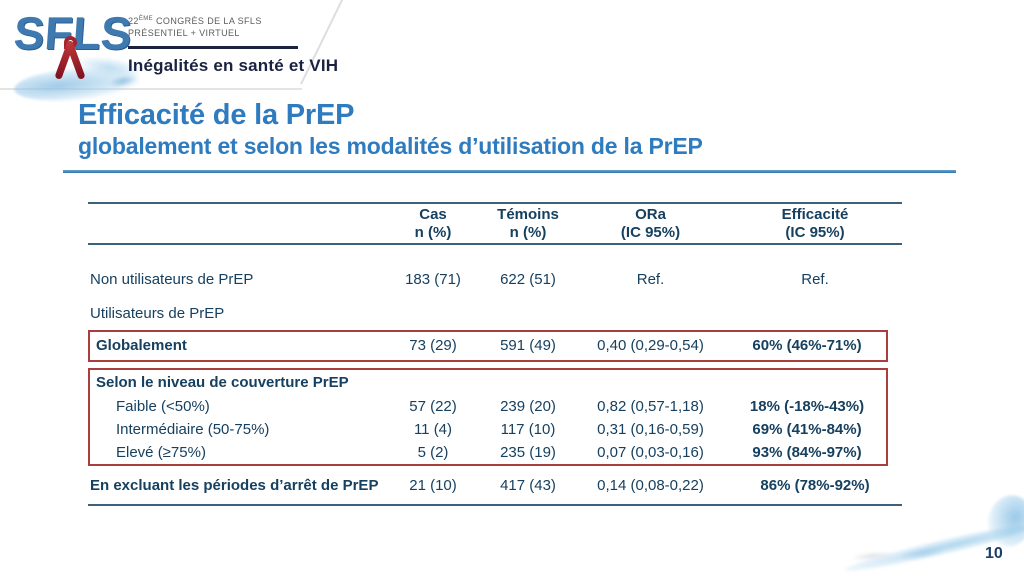 This screenshot has width=1024, height=576. I want to click on congress-title: 22ÈME CONGRÈS DE LA SFLS, so click(195, 21).